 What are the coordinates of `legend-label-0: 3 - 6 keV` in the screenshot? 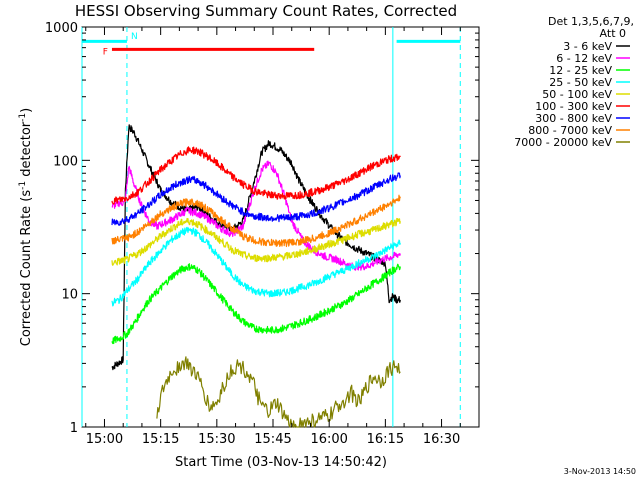 It's located at (587, 46).